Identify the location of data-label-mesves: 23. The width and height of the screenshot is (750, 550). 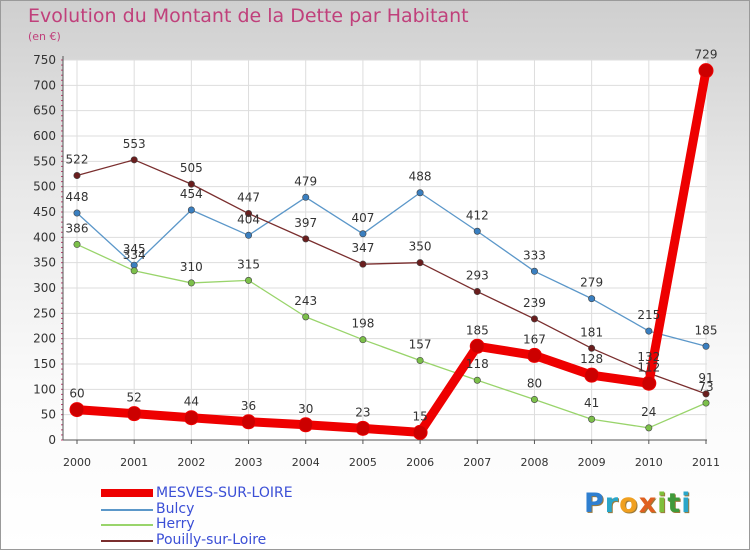
(362, 412).